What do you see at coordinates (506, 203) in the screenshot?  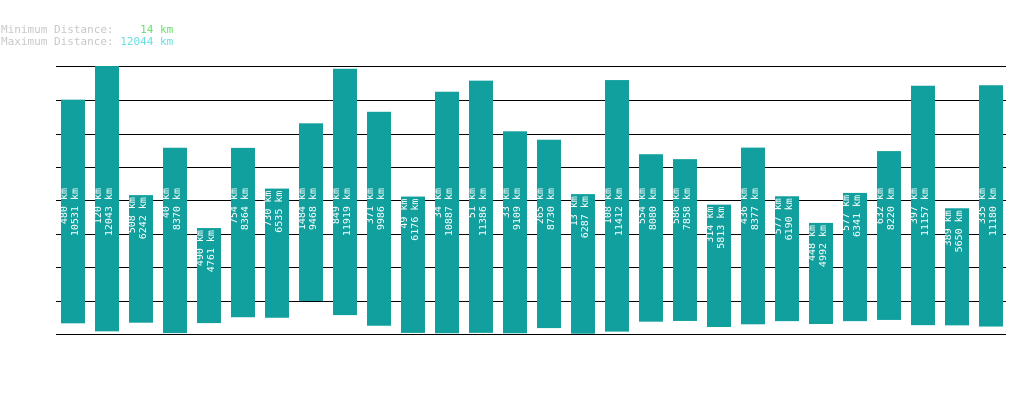 I see `bar-min-label: 33 km` at bounding box center [506, 203].